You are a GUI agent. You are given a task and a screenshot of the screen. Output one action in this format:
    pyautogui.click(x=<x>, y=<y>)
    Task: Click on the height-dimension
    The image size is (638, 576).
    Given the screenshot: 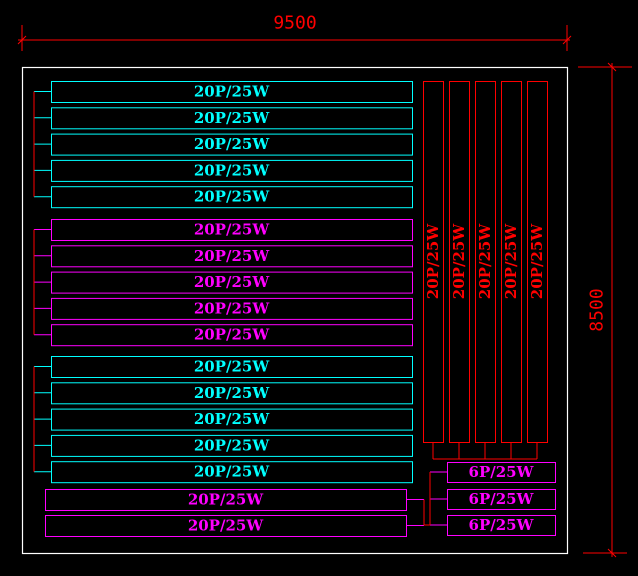 What is the action you would take?
    pyautogui.click(x=605, y=310)
    